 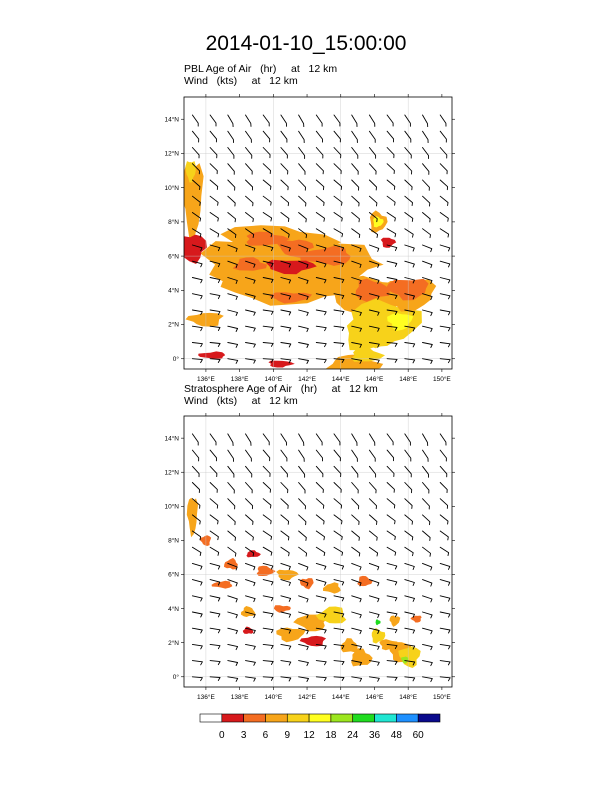 What do you see at coordinates (240, 379) in the screenshot?
I see `x-tick-label: 138°E` at bounding box center [240, 379].